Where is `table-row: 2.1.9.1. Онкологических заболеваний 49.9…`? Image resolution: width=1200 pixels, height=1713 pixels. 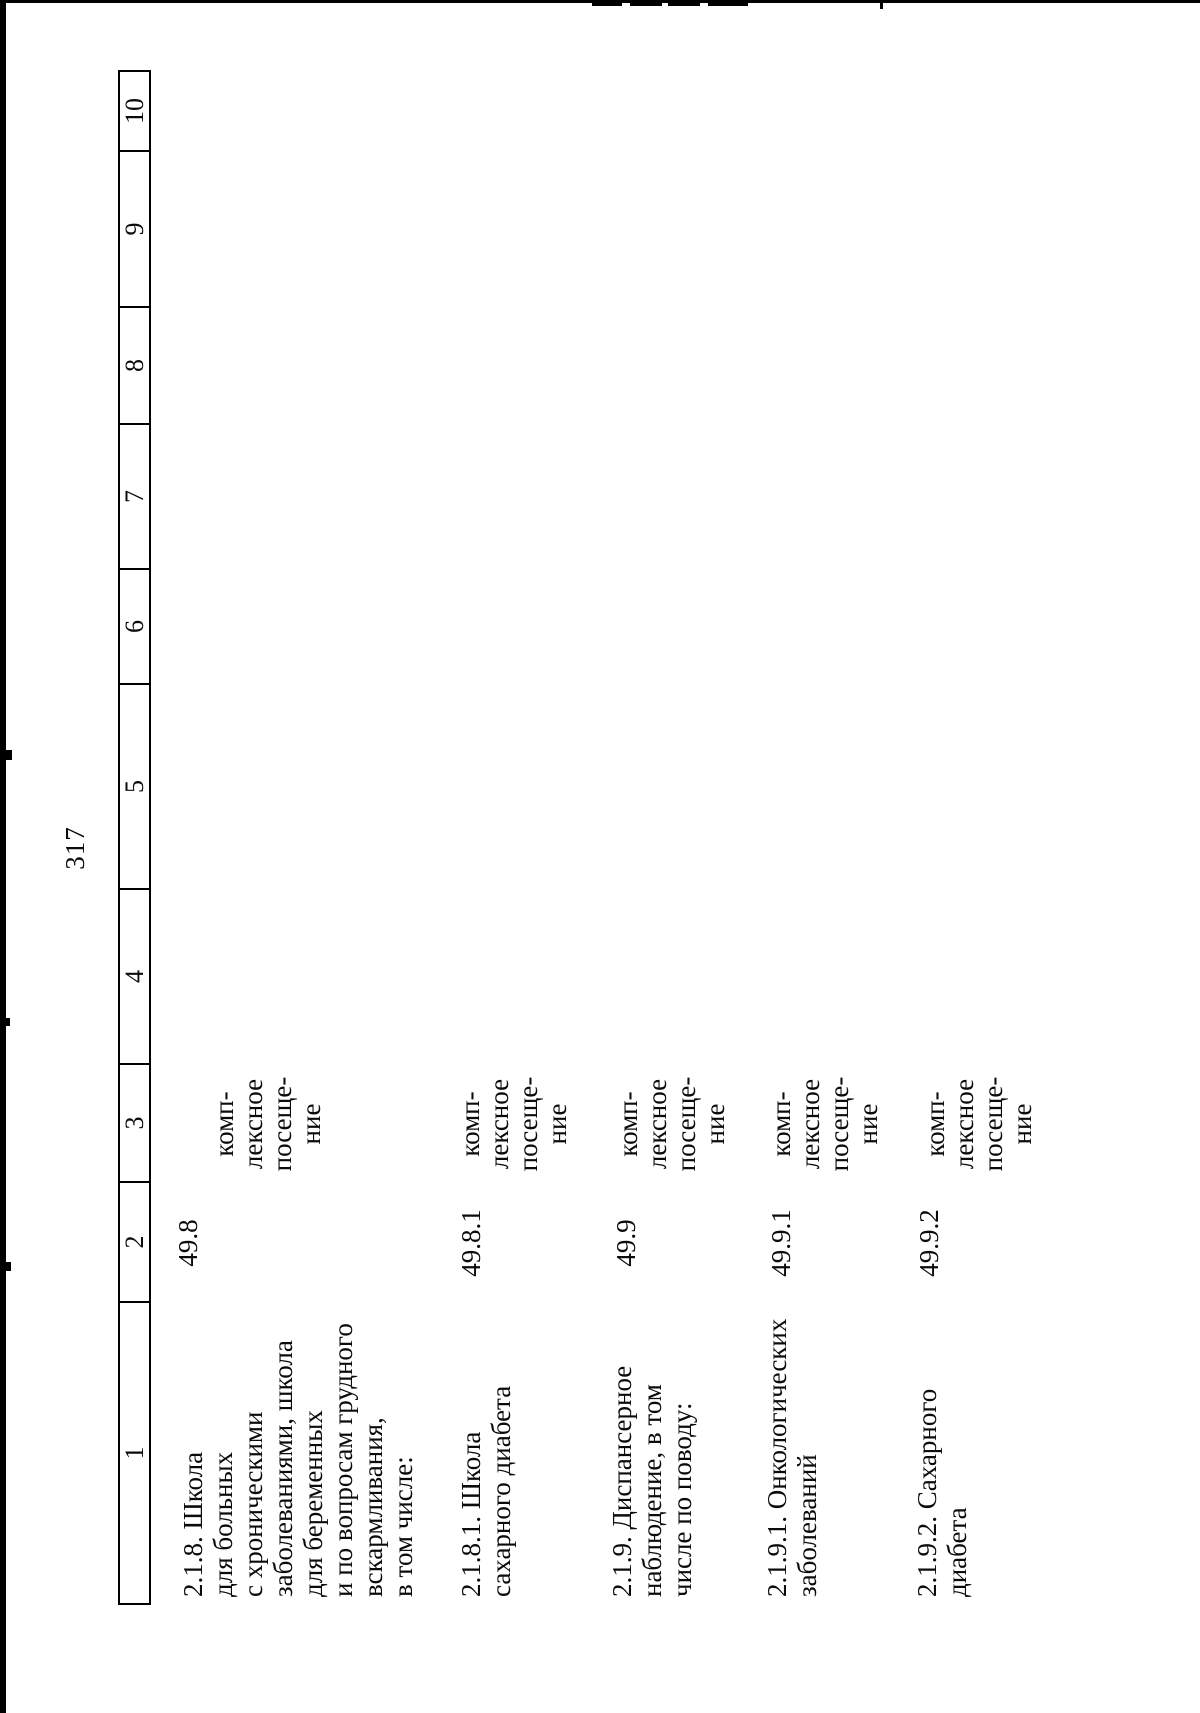
table-row: 2.1.9.1. Онкологических заболеваний 49.9… is located at coordinates (830, 837).